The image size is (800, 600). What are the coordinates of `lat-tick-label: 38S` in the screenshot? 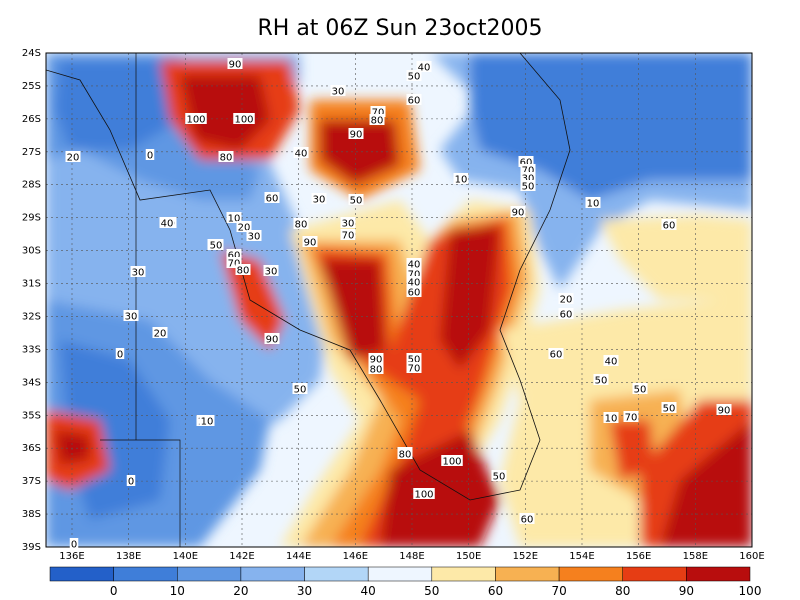 It's located at (31, 514).